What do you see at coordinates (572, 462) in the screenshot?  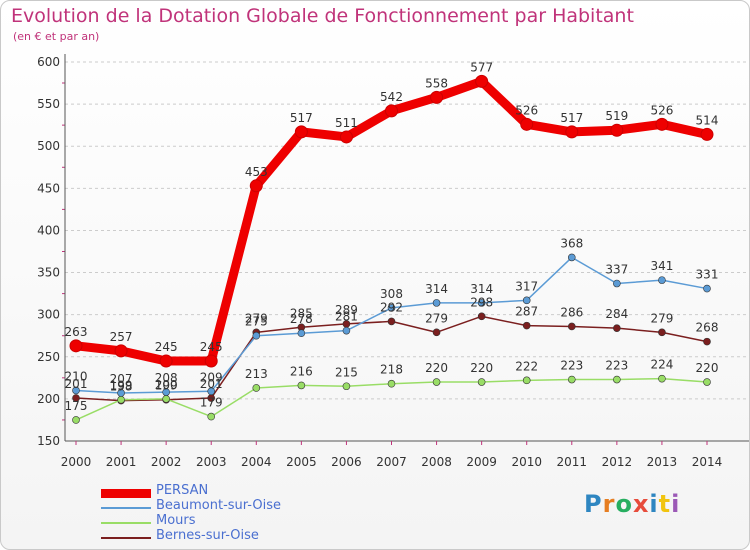 I see `x-tick-label: 2011` at bounding box center [572, 462].